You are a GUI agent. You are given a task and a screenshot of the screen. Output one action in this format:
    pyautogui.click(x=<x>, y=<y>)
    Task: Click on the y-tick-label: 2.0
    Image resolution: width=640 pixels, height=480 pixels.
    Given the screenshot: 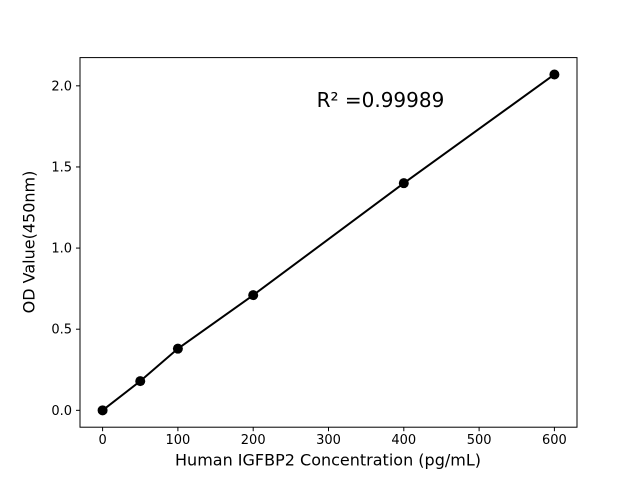 What is the action you would take?
    pyautogui.click(x=61, y=86)
    